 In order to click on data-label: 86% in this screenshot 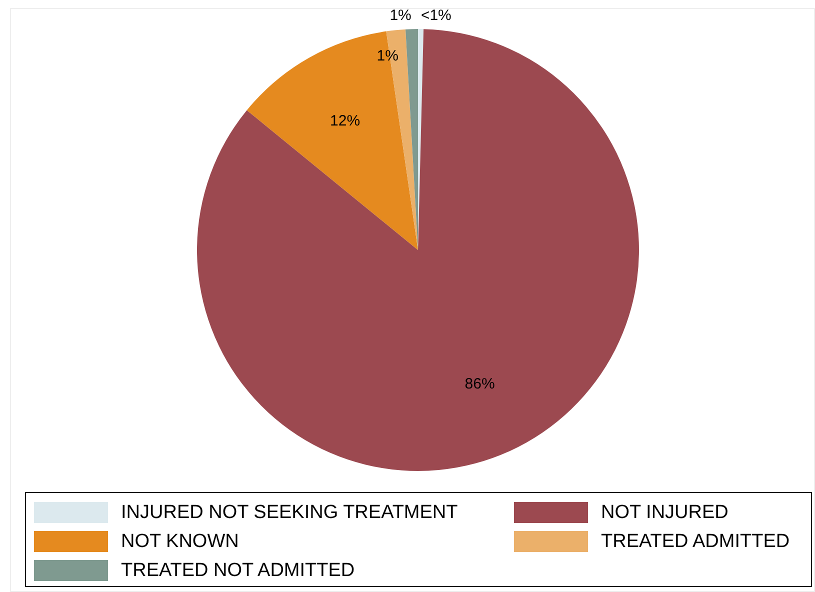, I will do `click(479, 384)`.